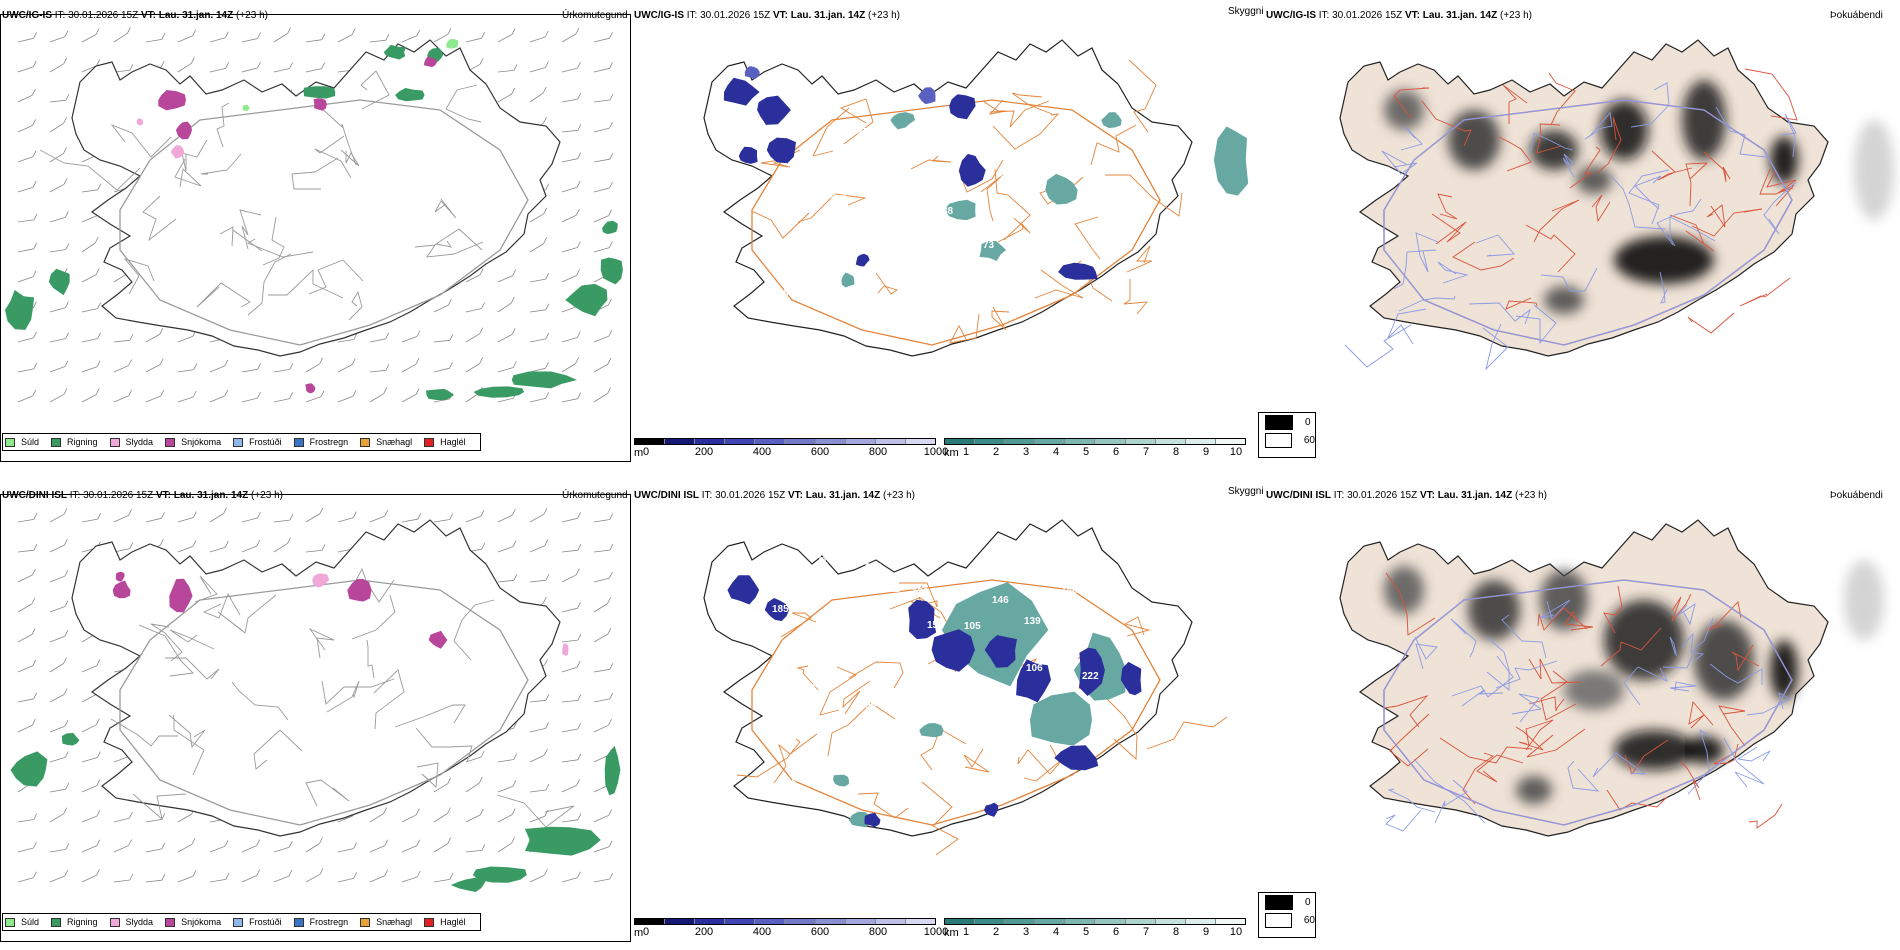  I want to click on ceiling-label: 100, so click(881, 177).